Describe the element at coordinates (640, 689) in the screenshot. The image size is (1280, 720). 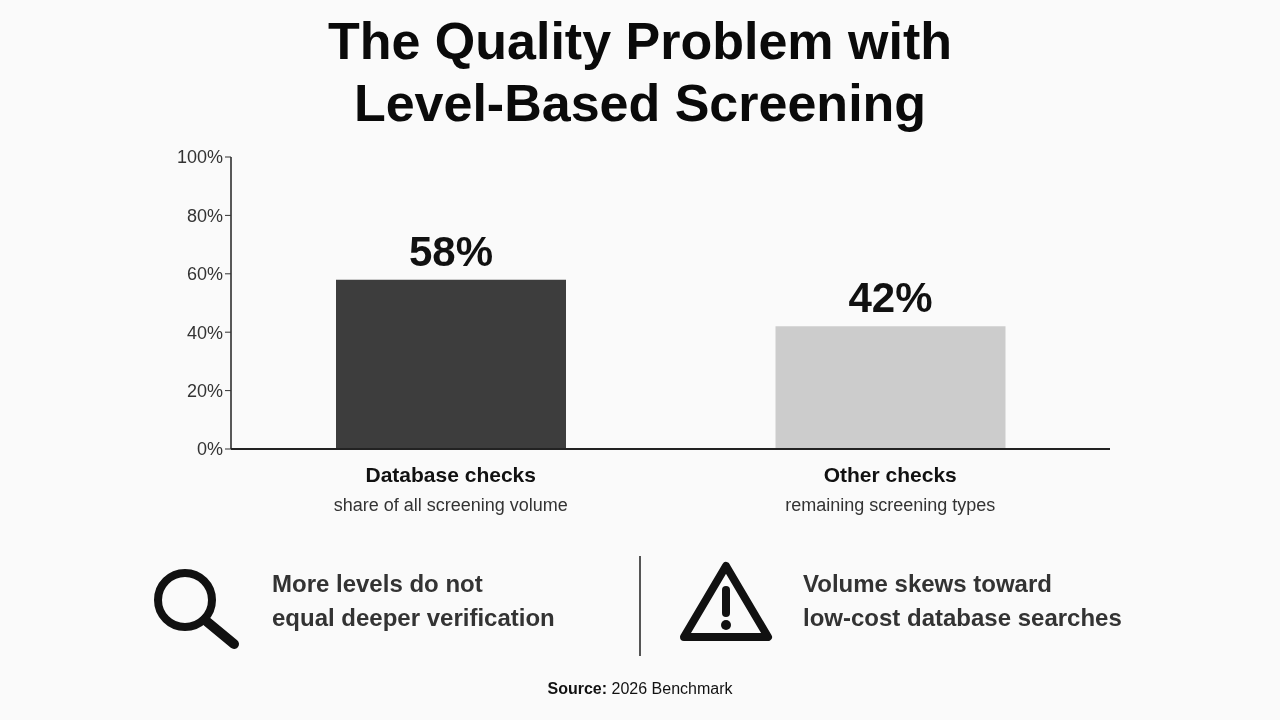
I see `source-note: Source: 2026 Benchmark` at that location.